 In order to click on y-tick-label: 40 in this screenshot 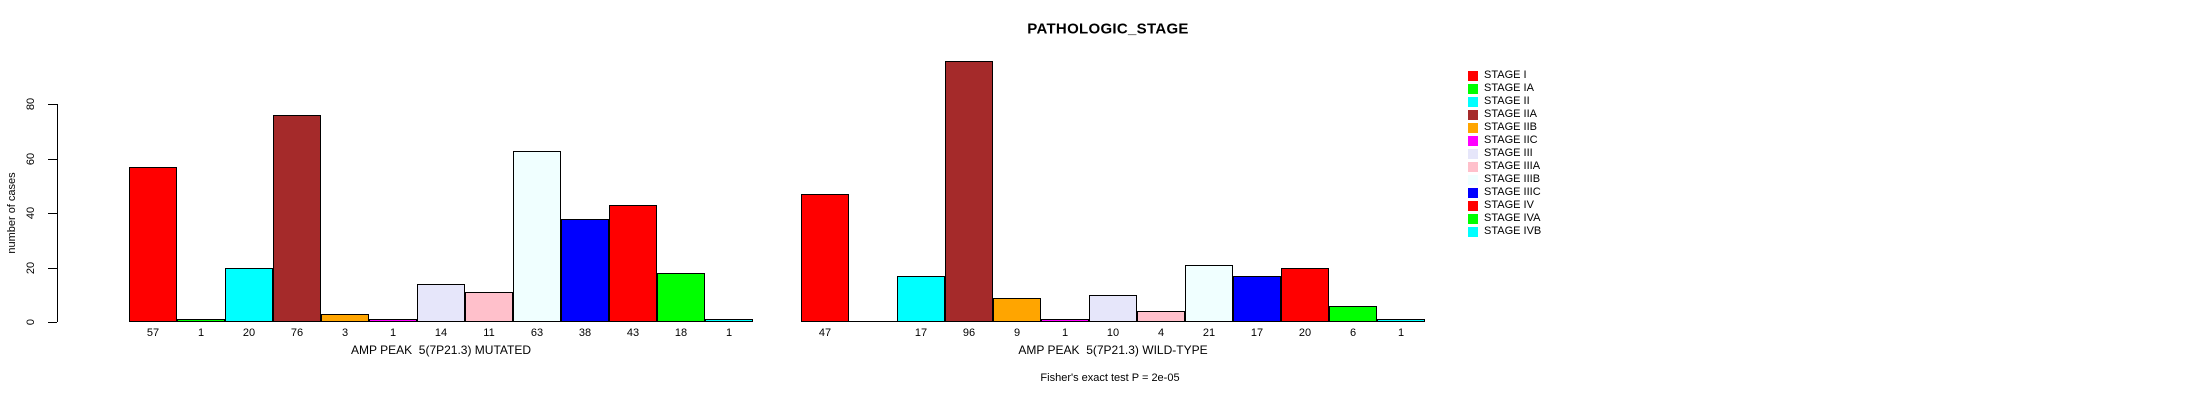, I will do `click(31, 213)`.